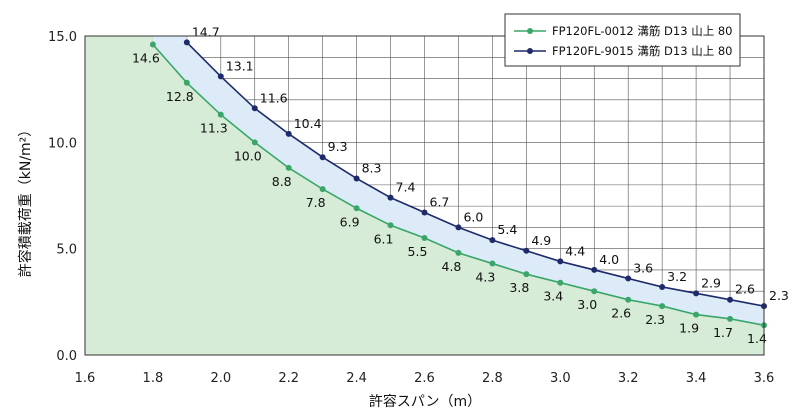  Describe the element at coordinates (507, 229) in the screenshot. I see `series-2-data-label: 5.4` at that location.